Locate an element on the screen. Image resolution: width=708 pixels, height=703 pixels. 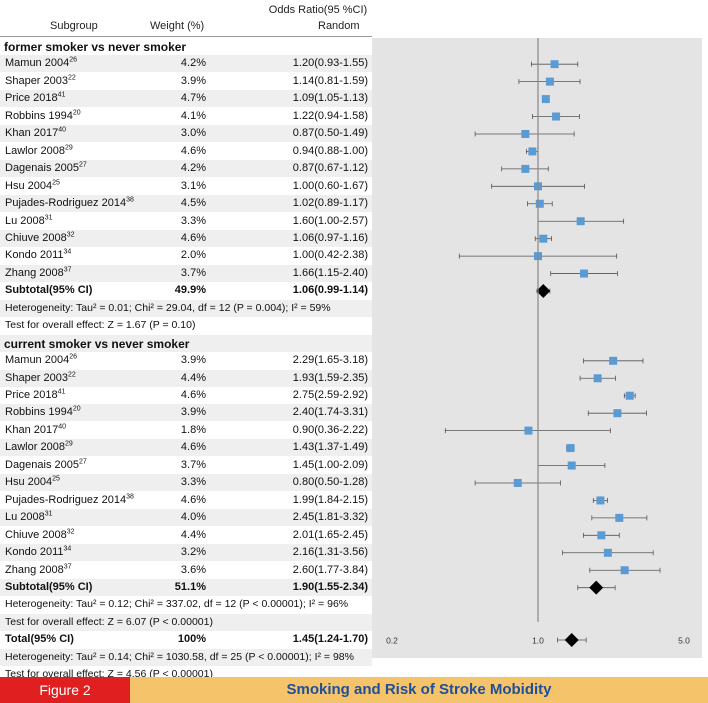
subtotal-label-text: Subtotal(95% CI) is located at coordinates (49, 290).